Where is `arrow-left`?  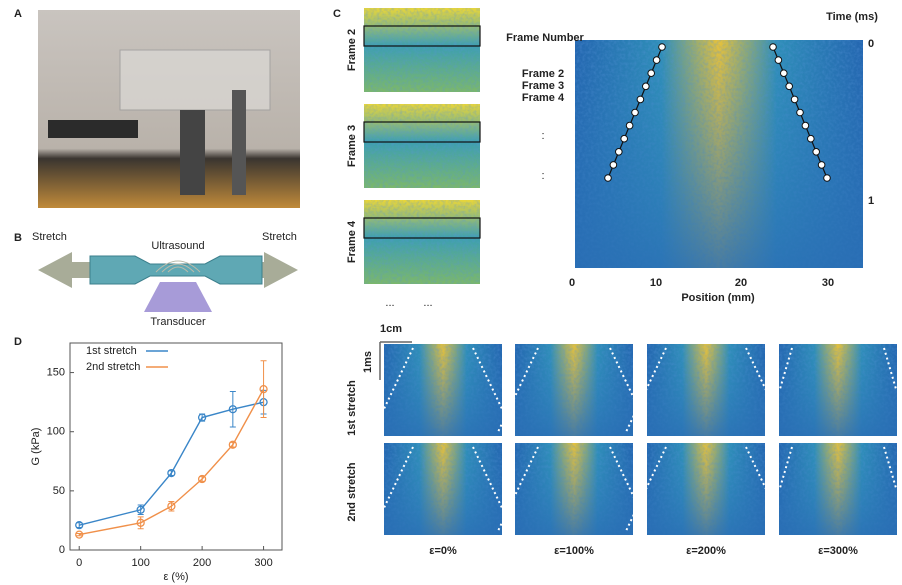
arrow-left is located at coordinates (65, 270).